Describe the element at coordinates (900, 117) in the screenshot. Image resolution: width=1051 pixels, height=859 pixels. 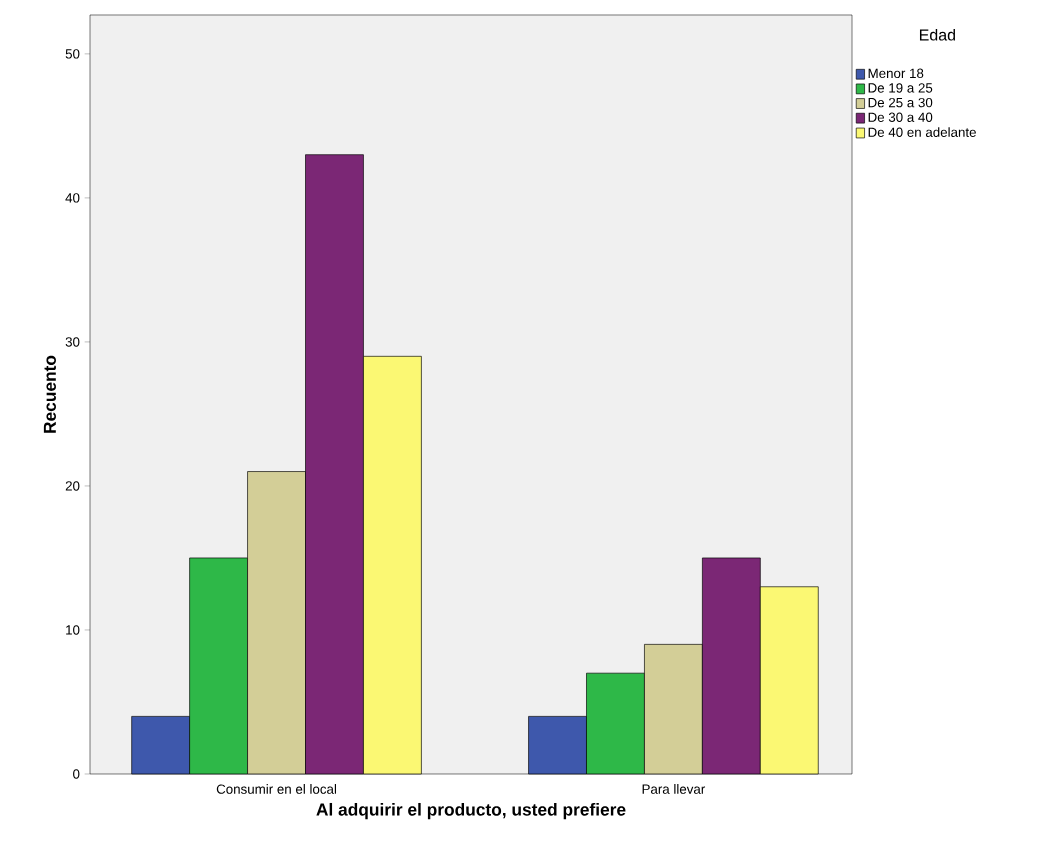
I see `legend-label: De 30 a 40` at that location.